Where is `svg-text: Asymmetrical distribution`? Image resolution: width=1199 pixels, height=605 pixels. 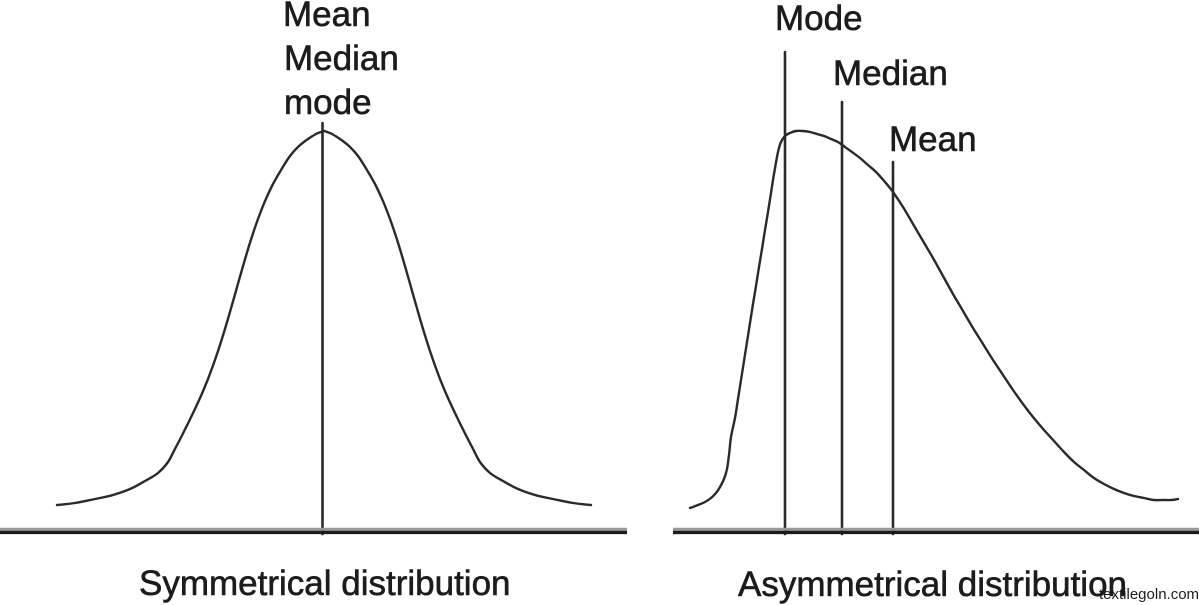 svg-text: Asymmetrical distribution is located at coordinates (932, 584).